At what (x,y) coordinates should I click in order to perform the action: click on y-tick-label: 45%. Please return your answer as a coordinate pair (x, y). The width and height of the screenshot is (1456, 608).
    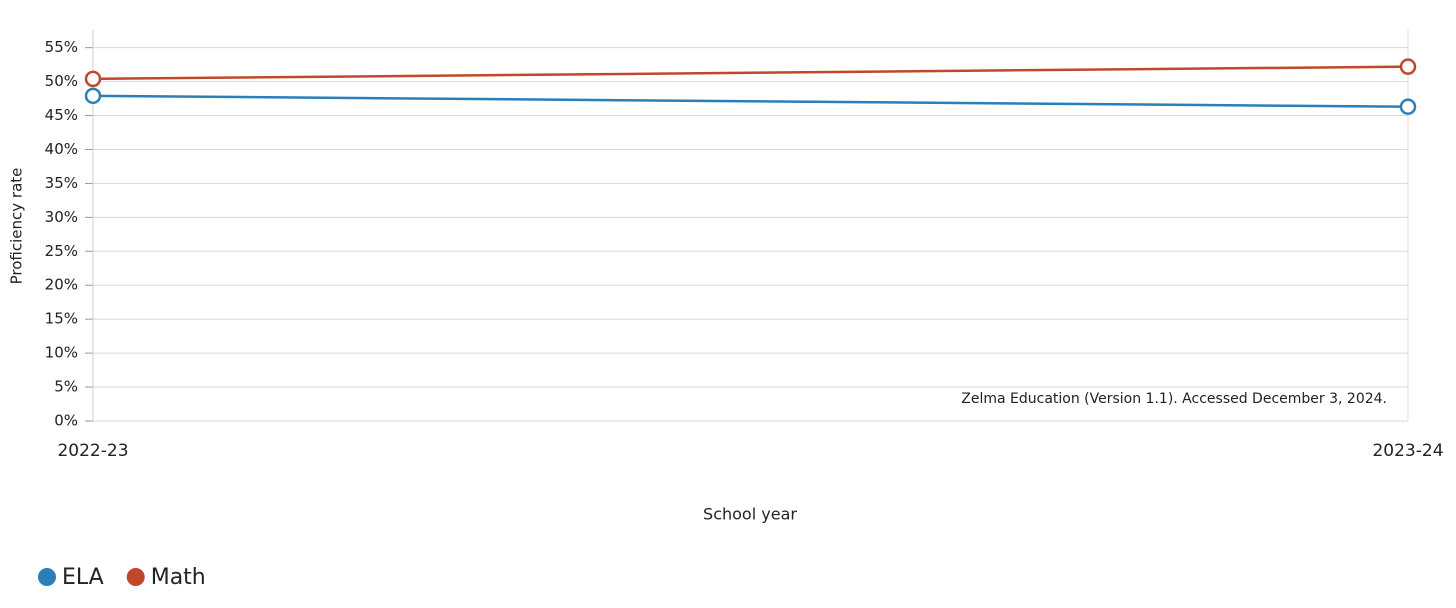
    Looking at the image, I should click on (61, 115).